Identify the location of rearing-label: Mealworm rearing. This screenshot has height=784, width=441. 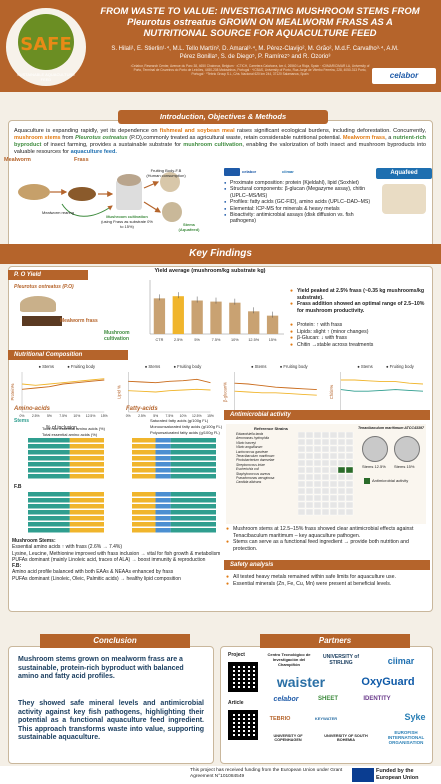
(57, 212).